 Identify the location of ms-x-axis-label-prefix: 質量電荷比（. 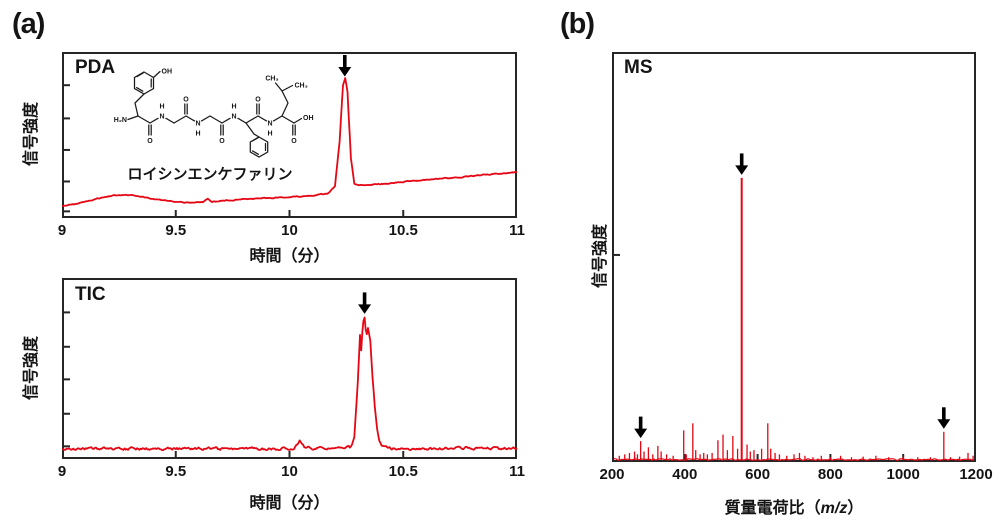
(772, 508).